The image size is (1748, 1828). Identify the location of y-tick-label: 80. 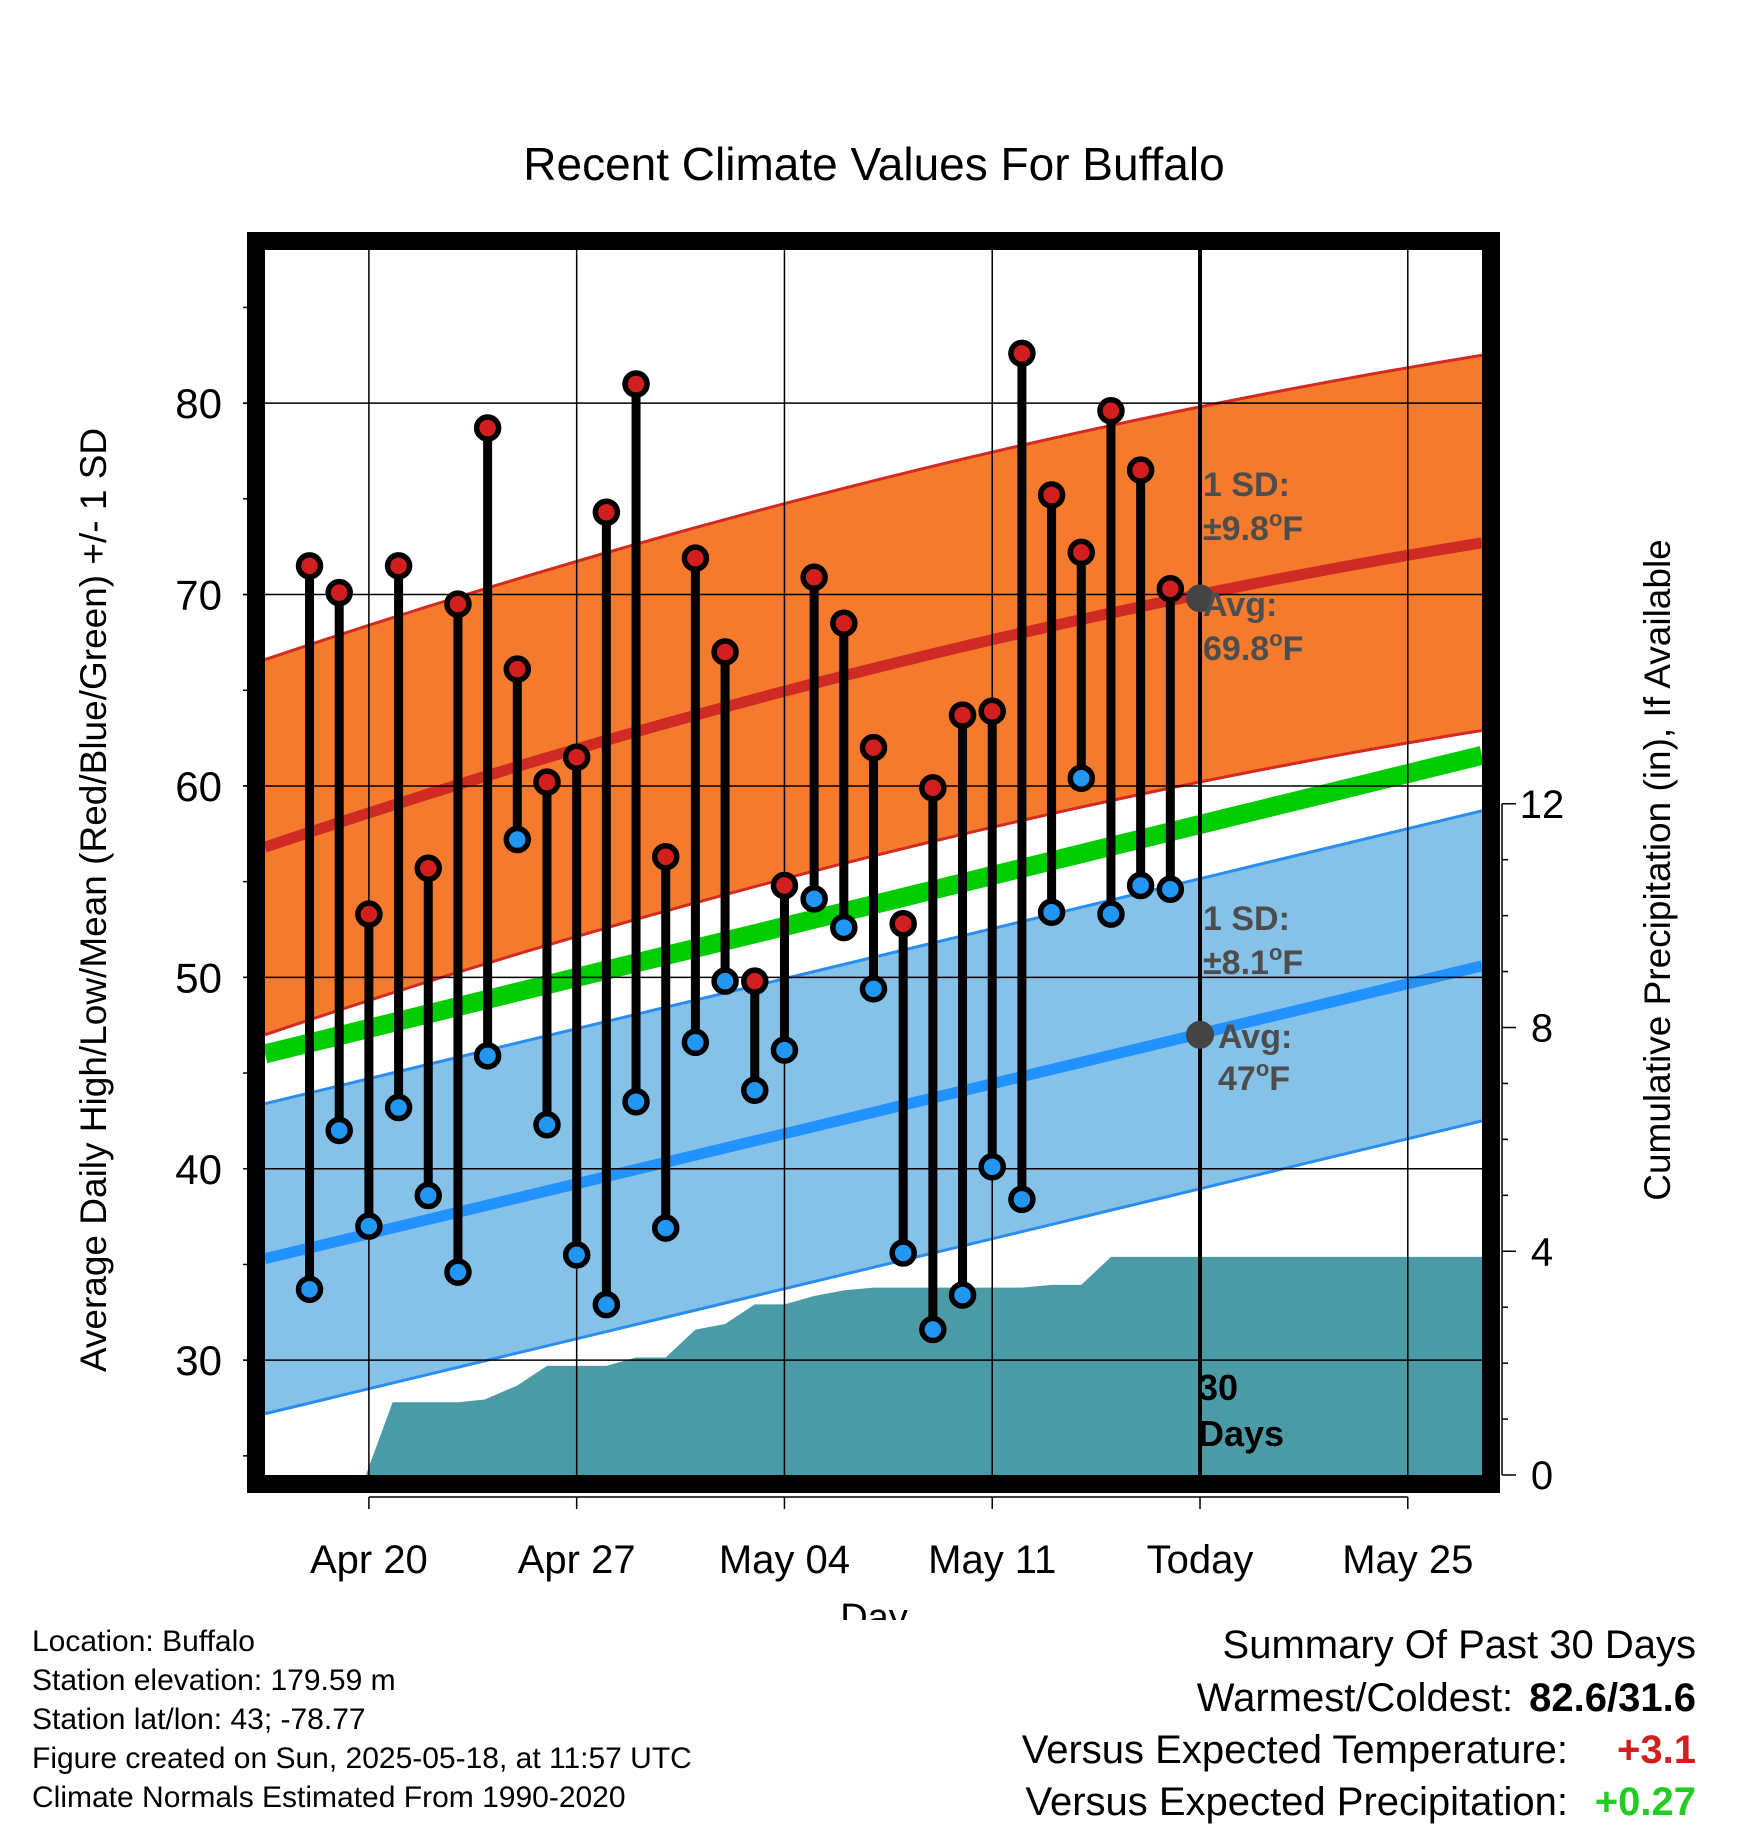
(198, 403).